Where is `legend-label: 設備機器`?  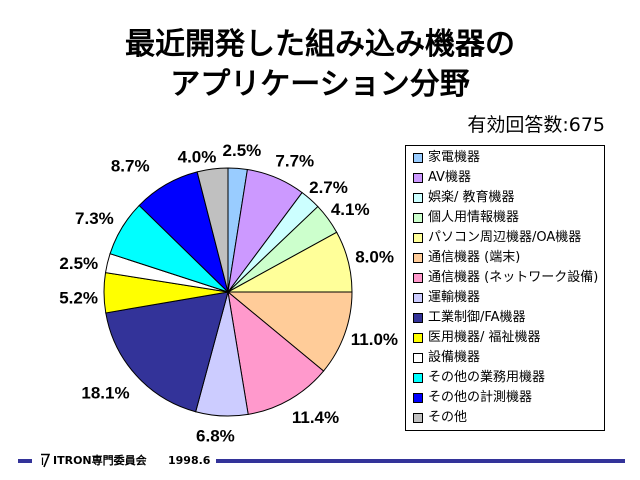
legend-label: 設備機器 is located at coordinates (454, 357).